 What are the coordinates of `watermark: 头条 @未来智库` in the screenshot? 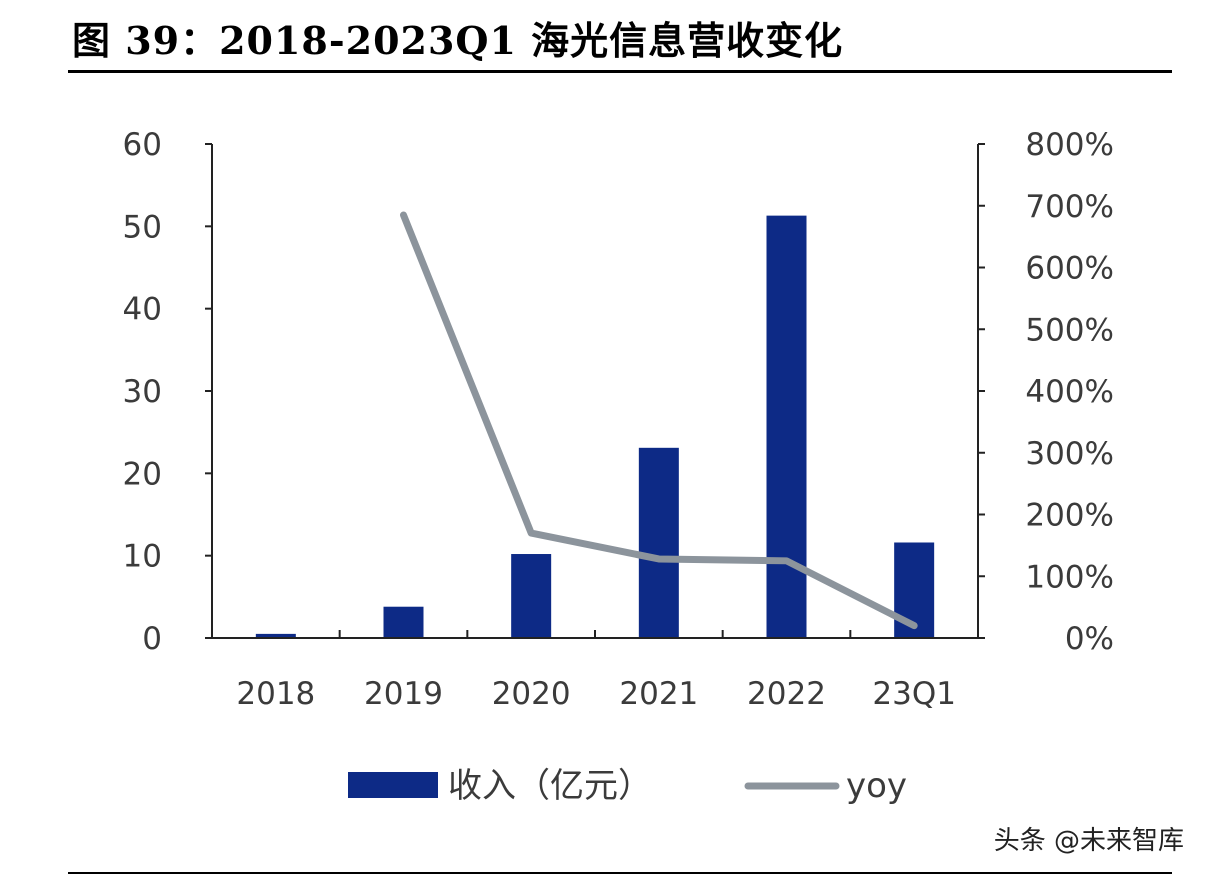 It's located at (1088, 841).